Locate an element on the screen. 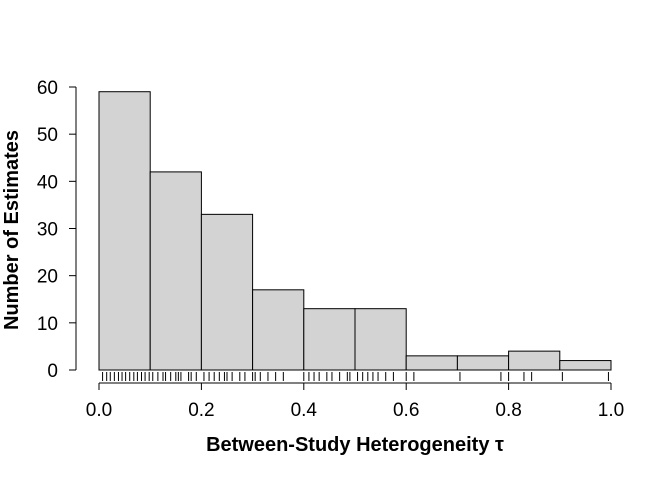 Image resolution: width=672 pixels, height=480 pixels. x-tick-label-5: 1.0 is located at coordinates (611, 410).